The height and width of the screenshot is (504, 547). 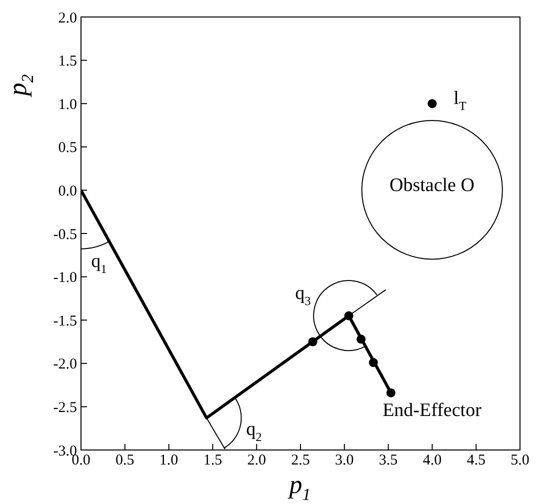 I want to click on annotation: q$_{2}$, so click(x=254, y=431).